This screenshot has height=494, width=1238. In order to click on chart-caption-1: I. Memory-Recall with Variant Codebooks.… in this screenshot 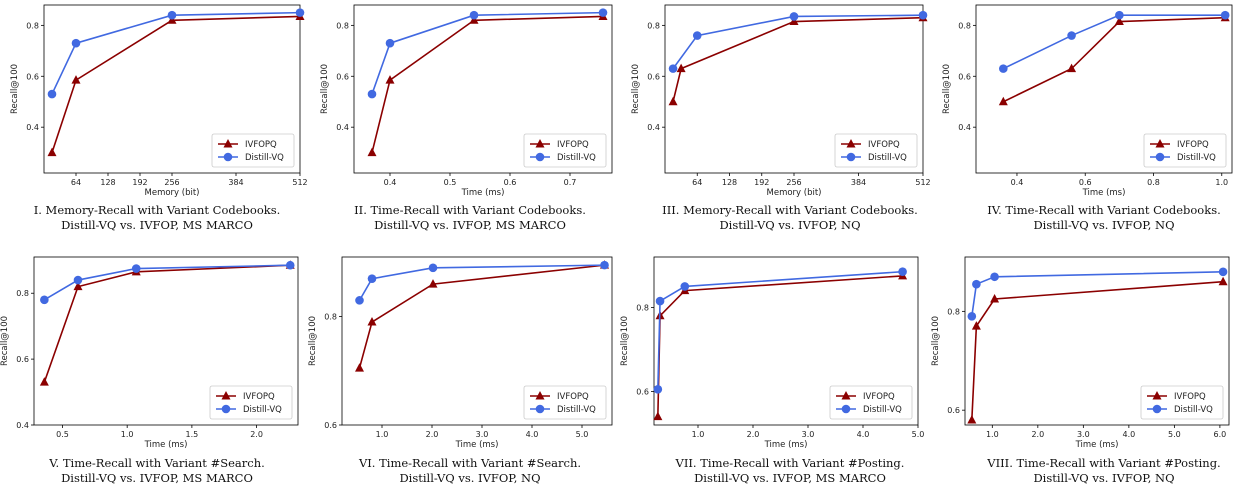, I will do `click(158, 218)`.